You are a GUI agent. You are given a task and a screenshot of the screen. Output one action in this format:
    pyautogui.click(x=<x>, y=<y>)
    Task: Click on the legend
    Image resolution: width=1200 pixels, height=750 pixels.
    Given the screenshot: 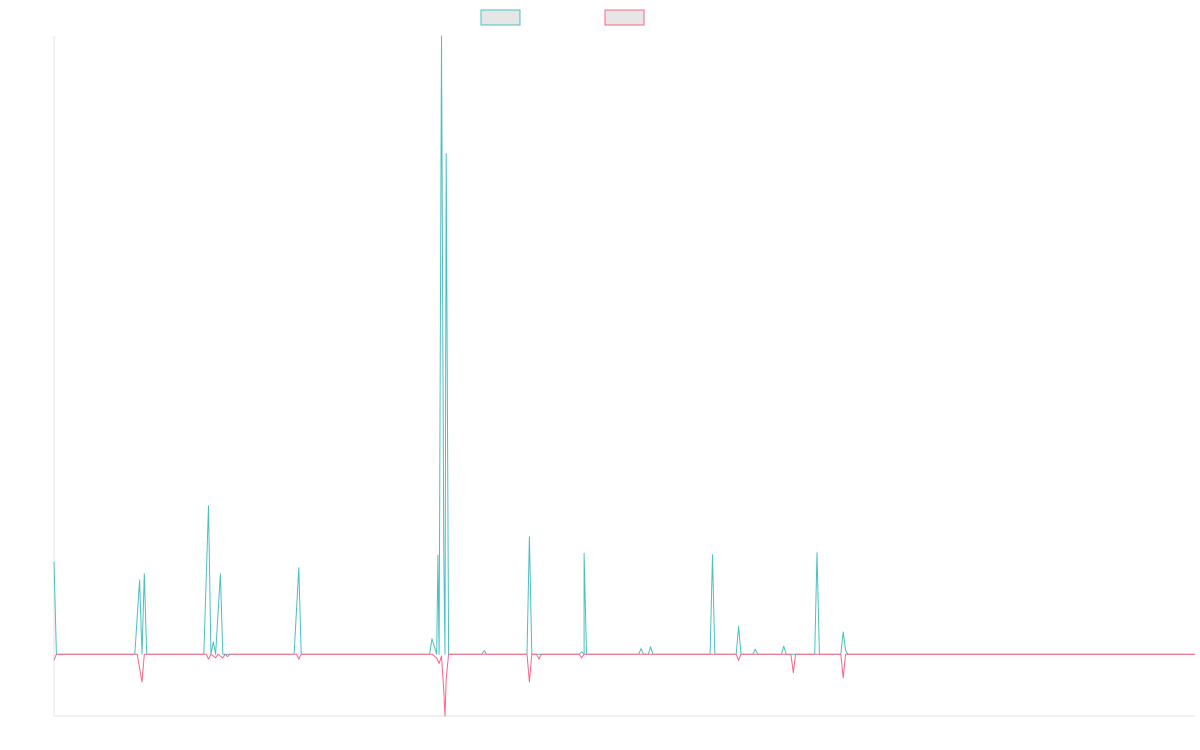 What is the action you would take?
    pyautogui.click(x=562, y=17)
    